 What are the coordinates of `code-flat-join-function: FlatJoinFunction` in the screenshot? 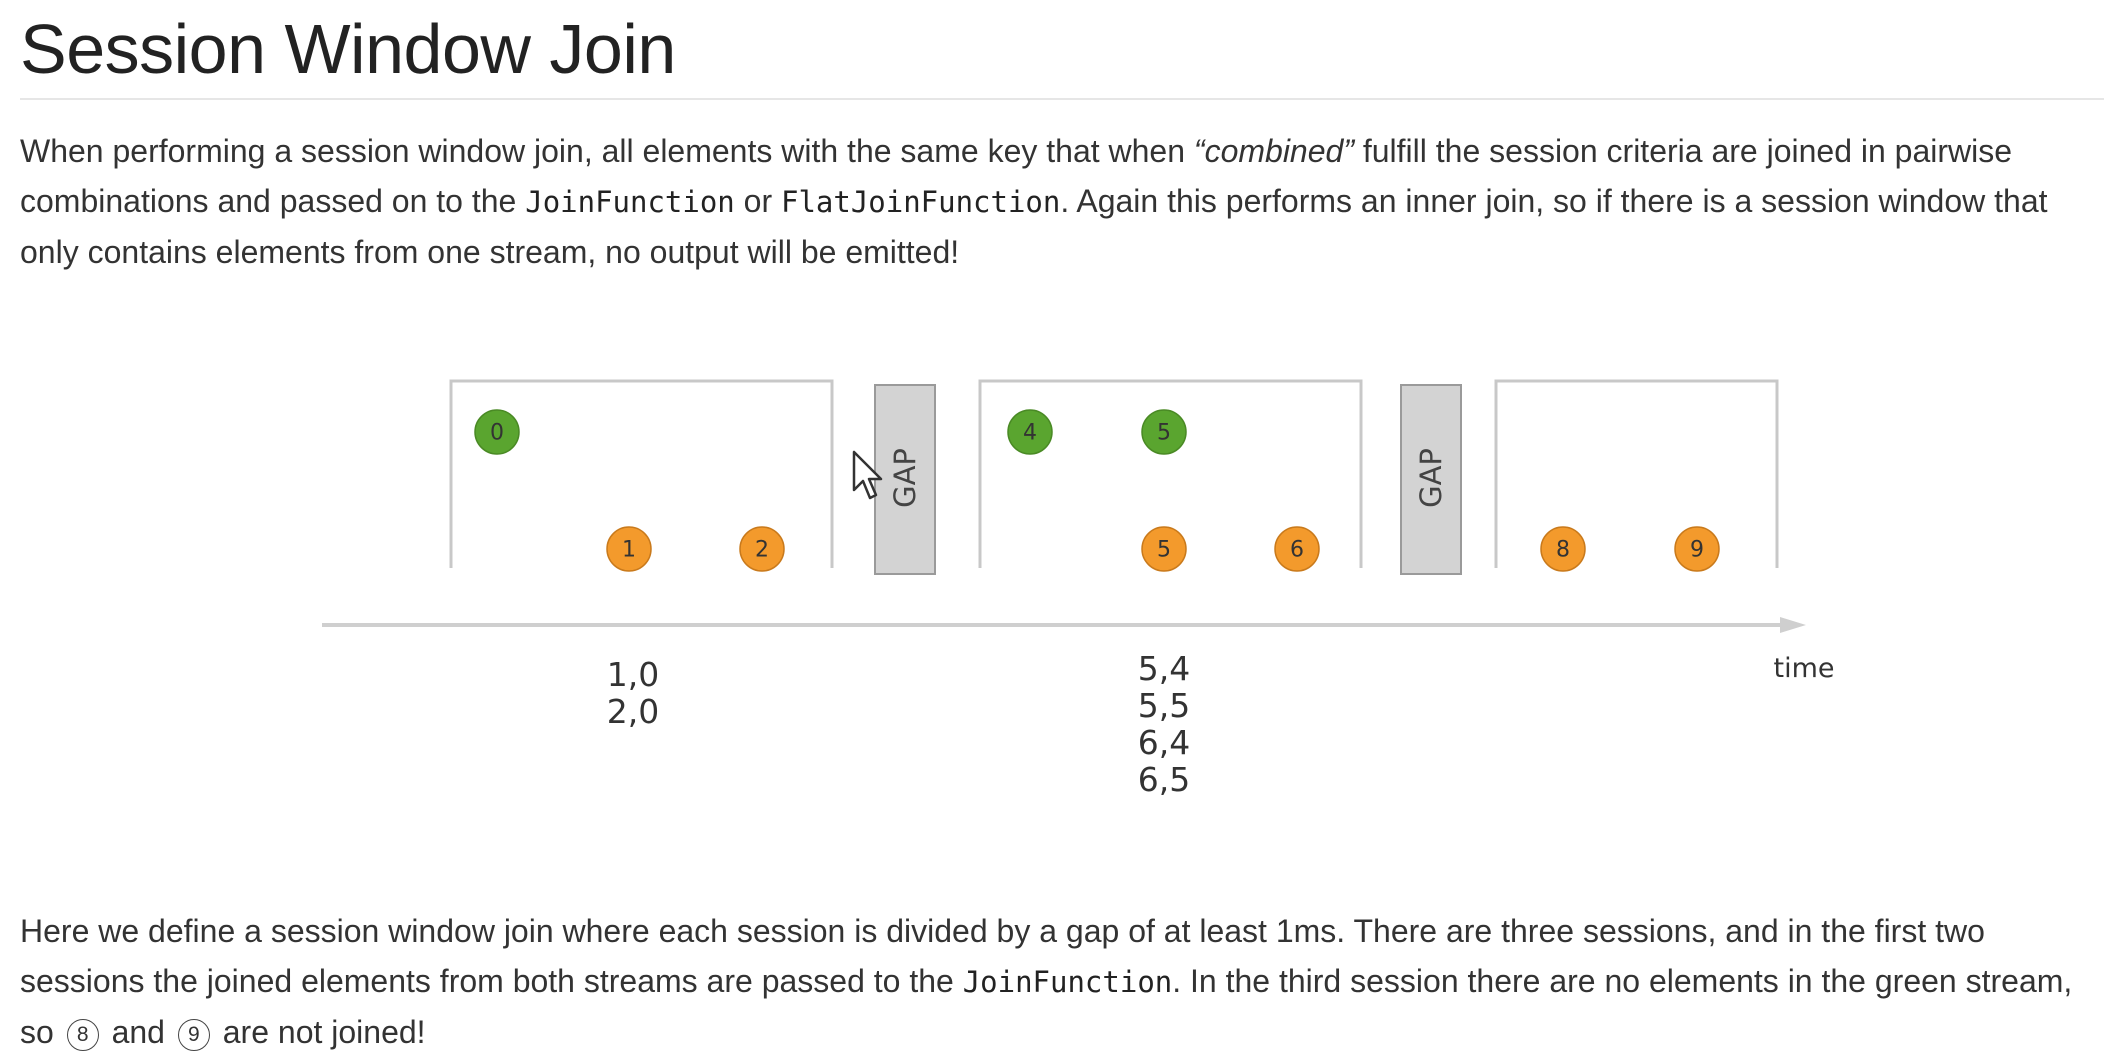 It's located at (920, 202).